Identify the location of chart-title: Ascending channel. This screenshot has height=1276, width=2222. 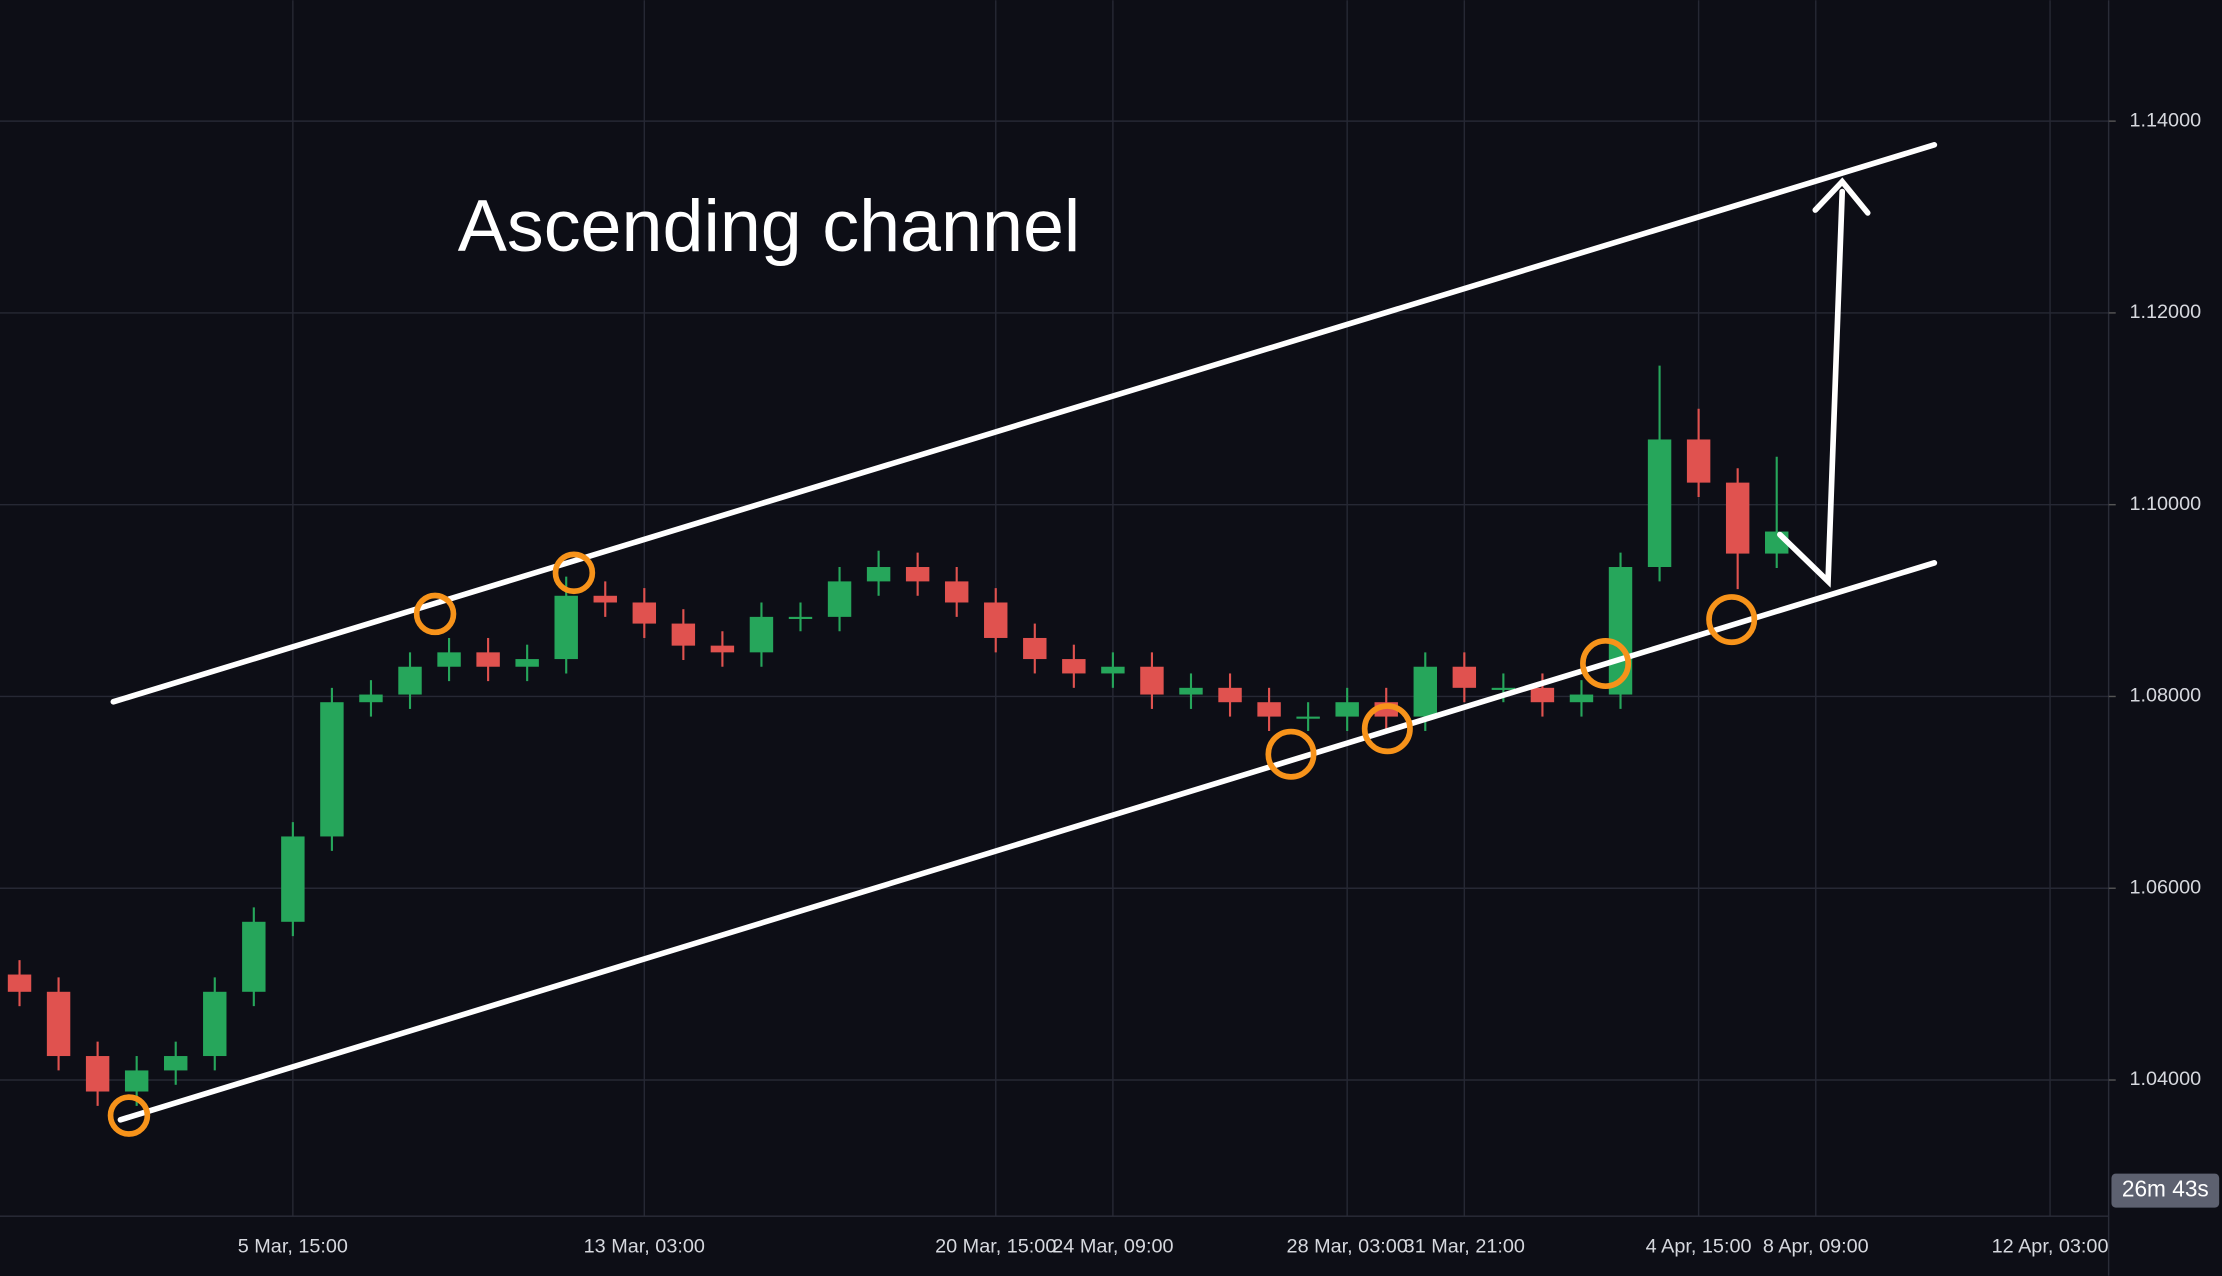
(769, 225).